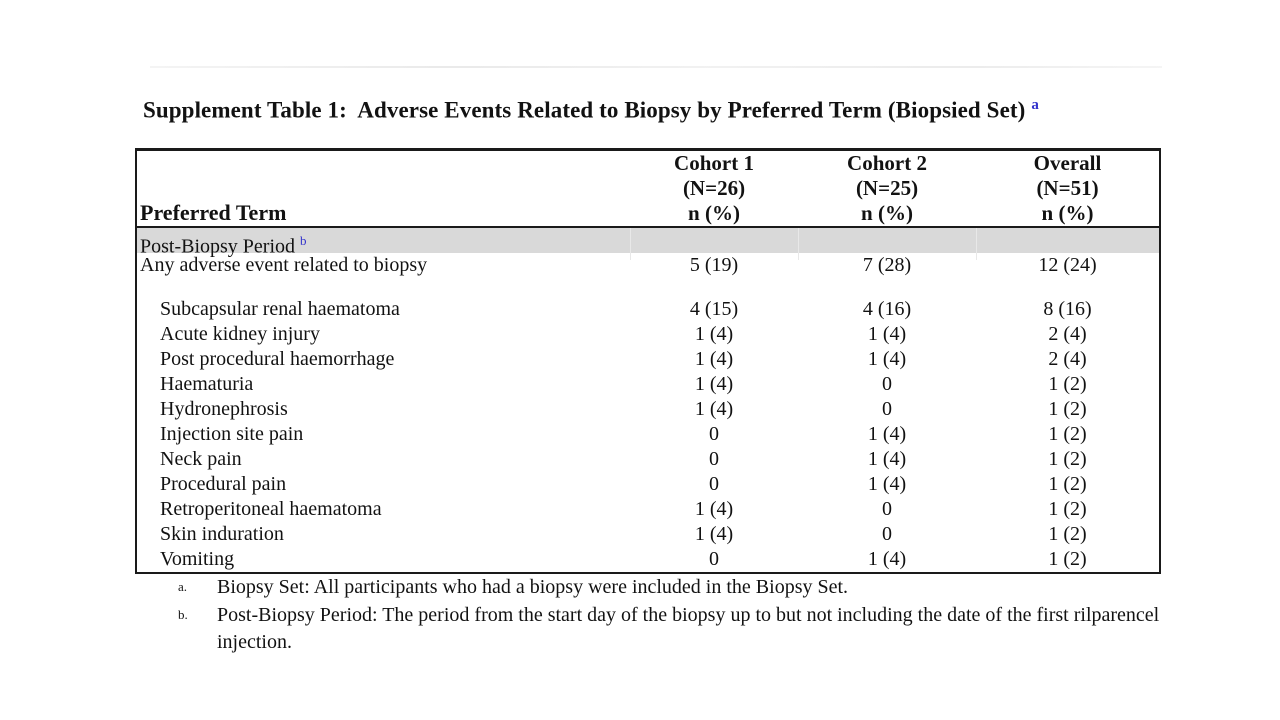 The image size is (1280, 720). I want to click on column-n: (N=25), so click(887, 188).